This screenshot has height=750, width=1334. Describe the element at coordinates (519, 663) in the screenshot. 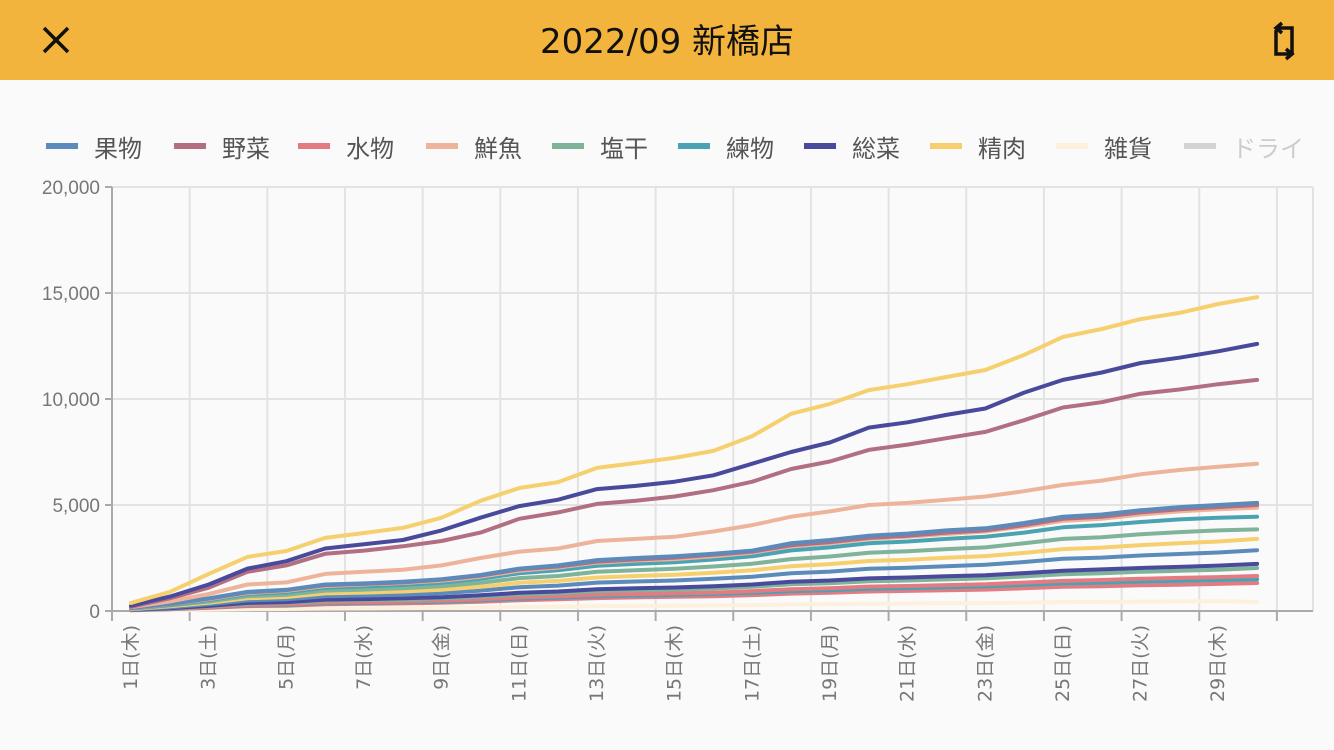

I see `x-tick-label: 11日(日)` at that location.